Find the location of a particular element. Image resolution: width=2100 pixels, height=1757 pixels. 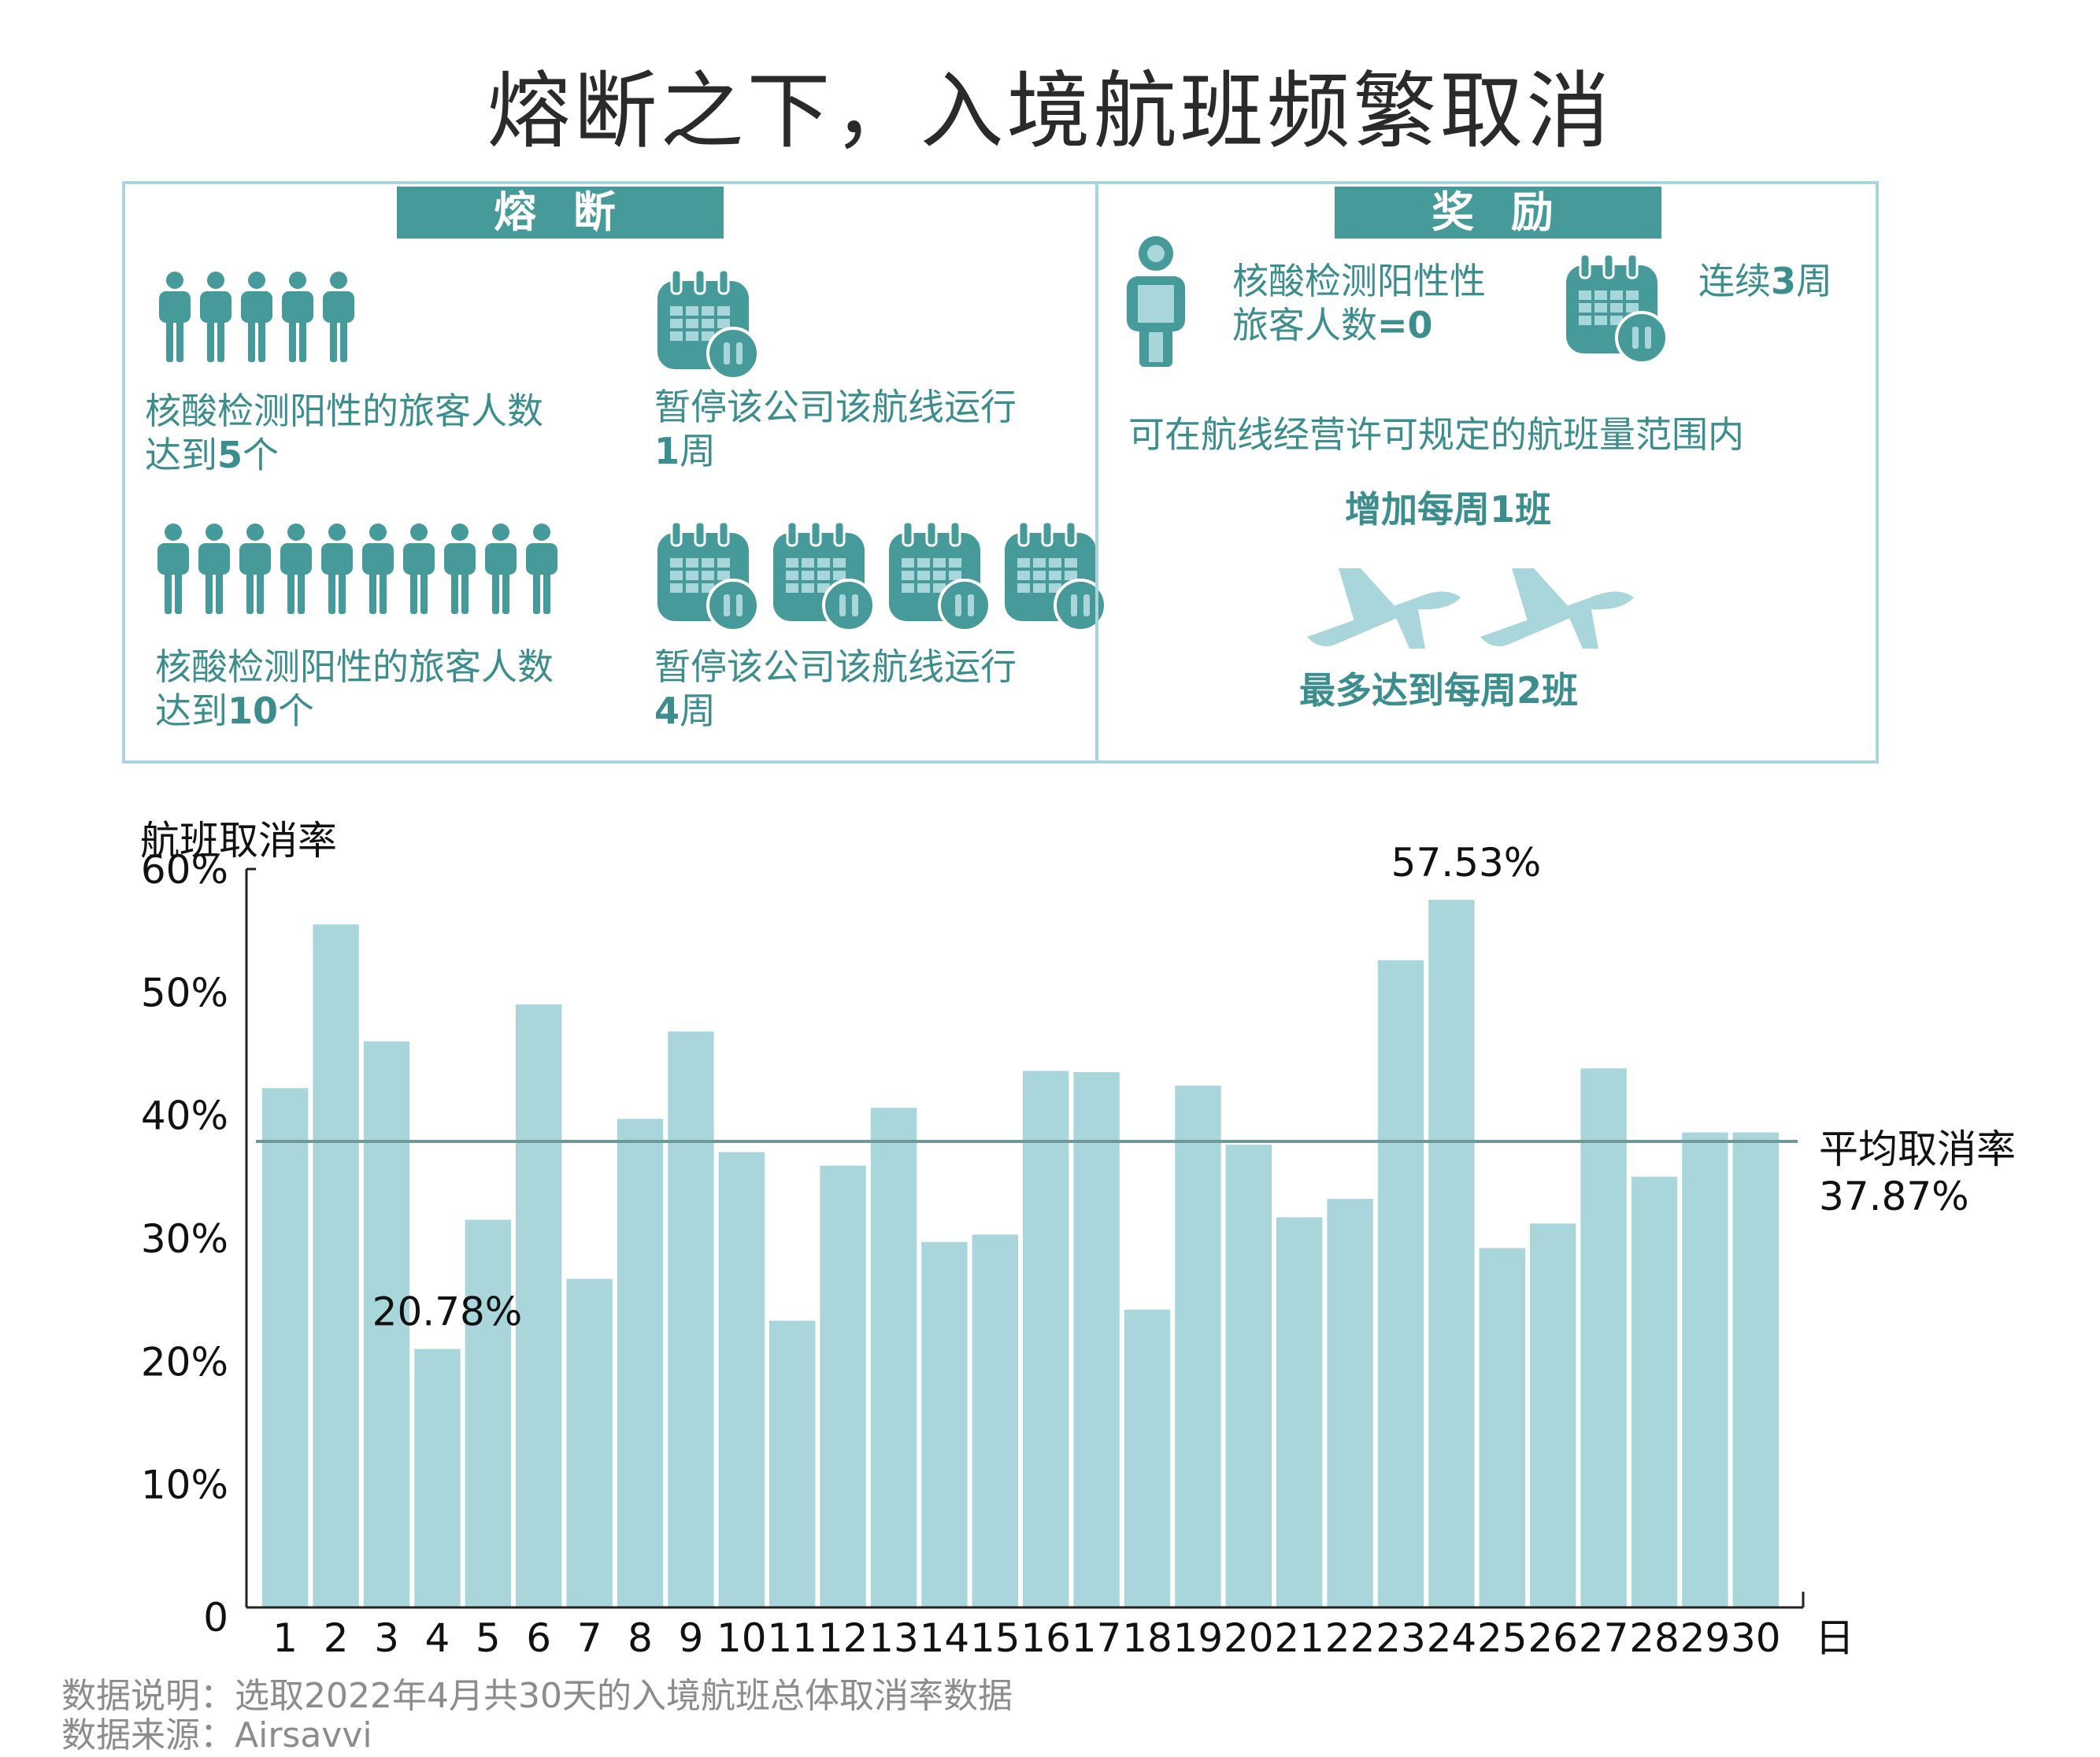

rule1-action-line1: 暂停该公司该航线运行 is located at coordinates (836, 407).